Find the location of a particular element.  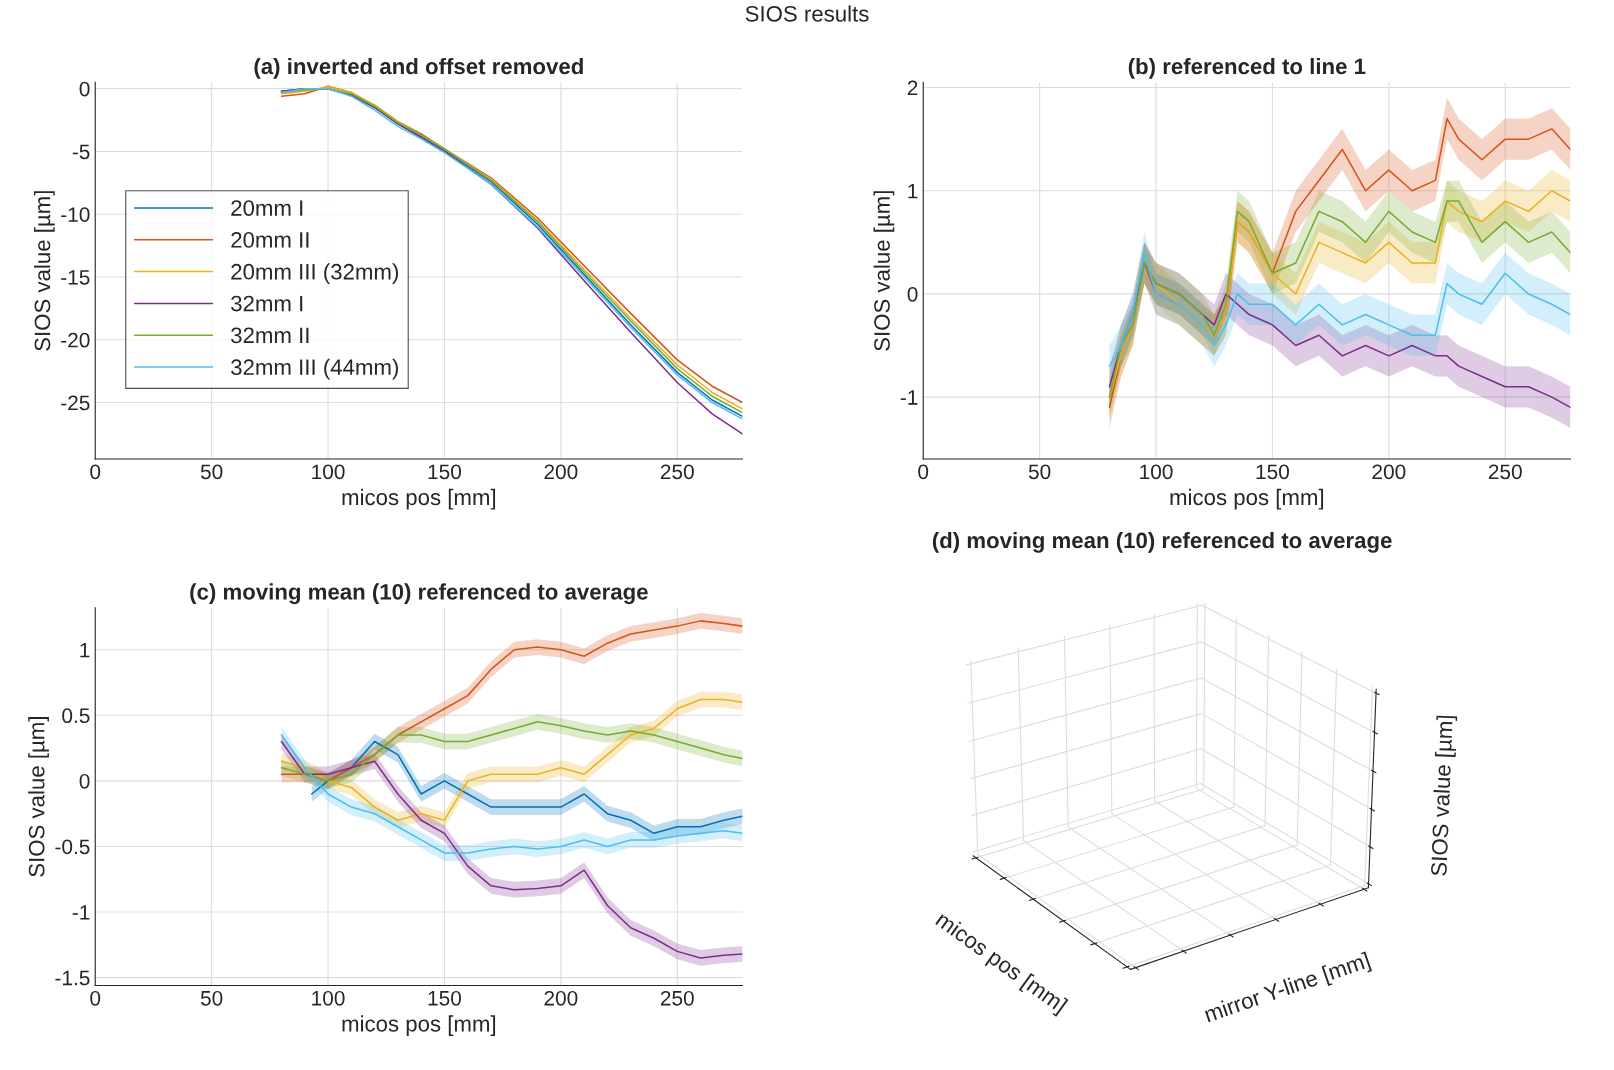

legend-label: 20mm III (32mm) is located at coordinates (314, 273).